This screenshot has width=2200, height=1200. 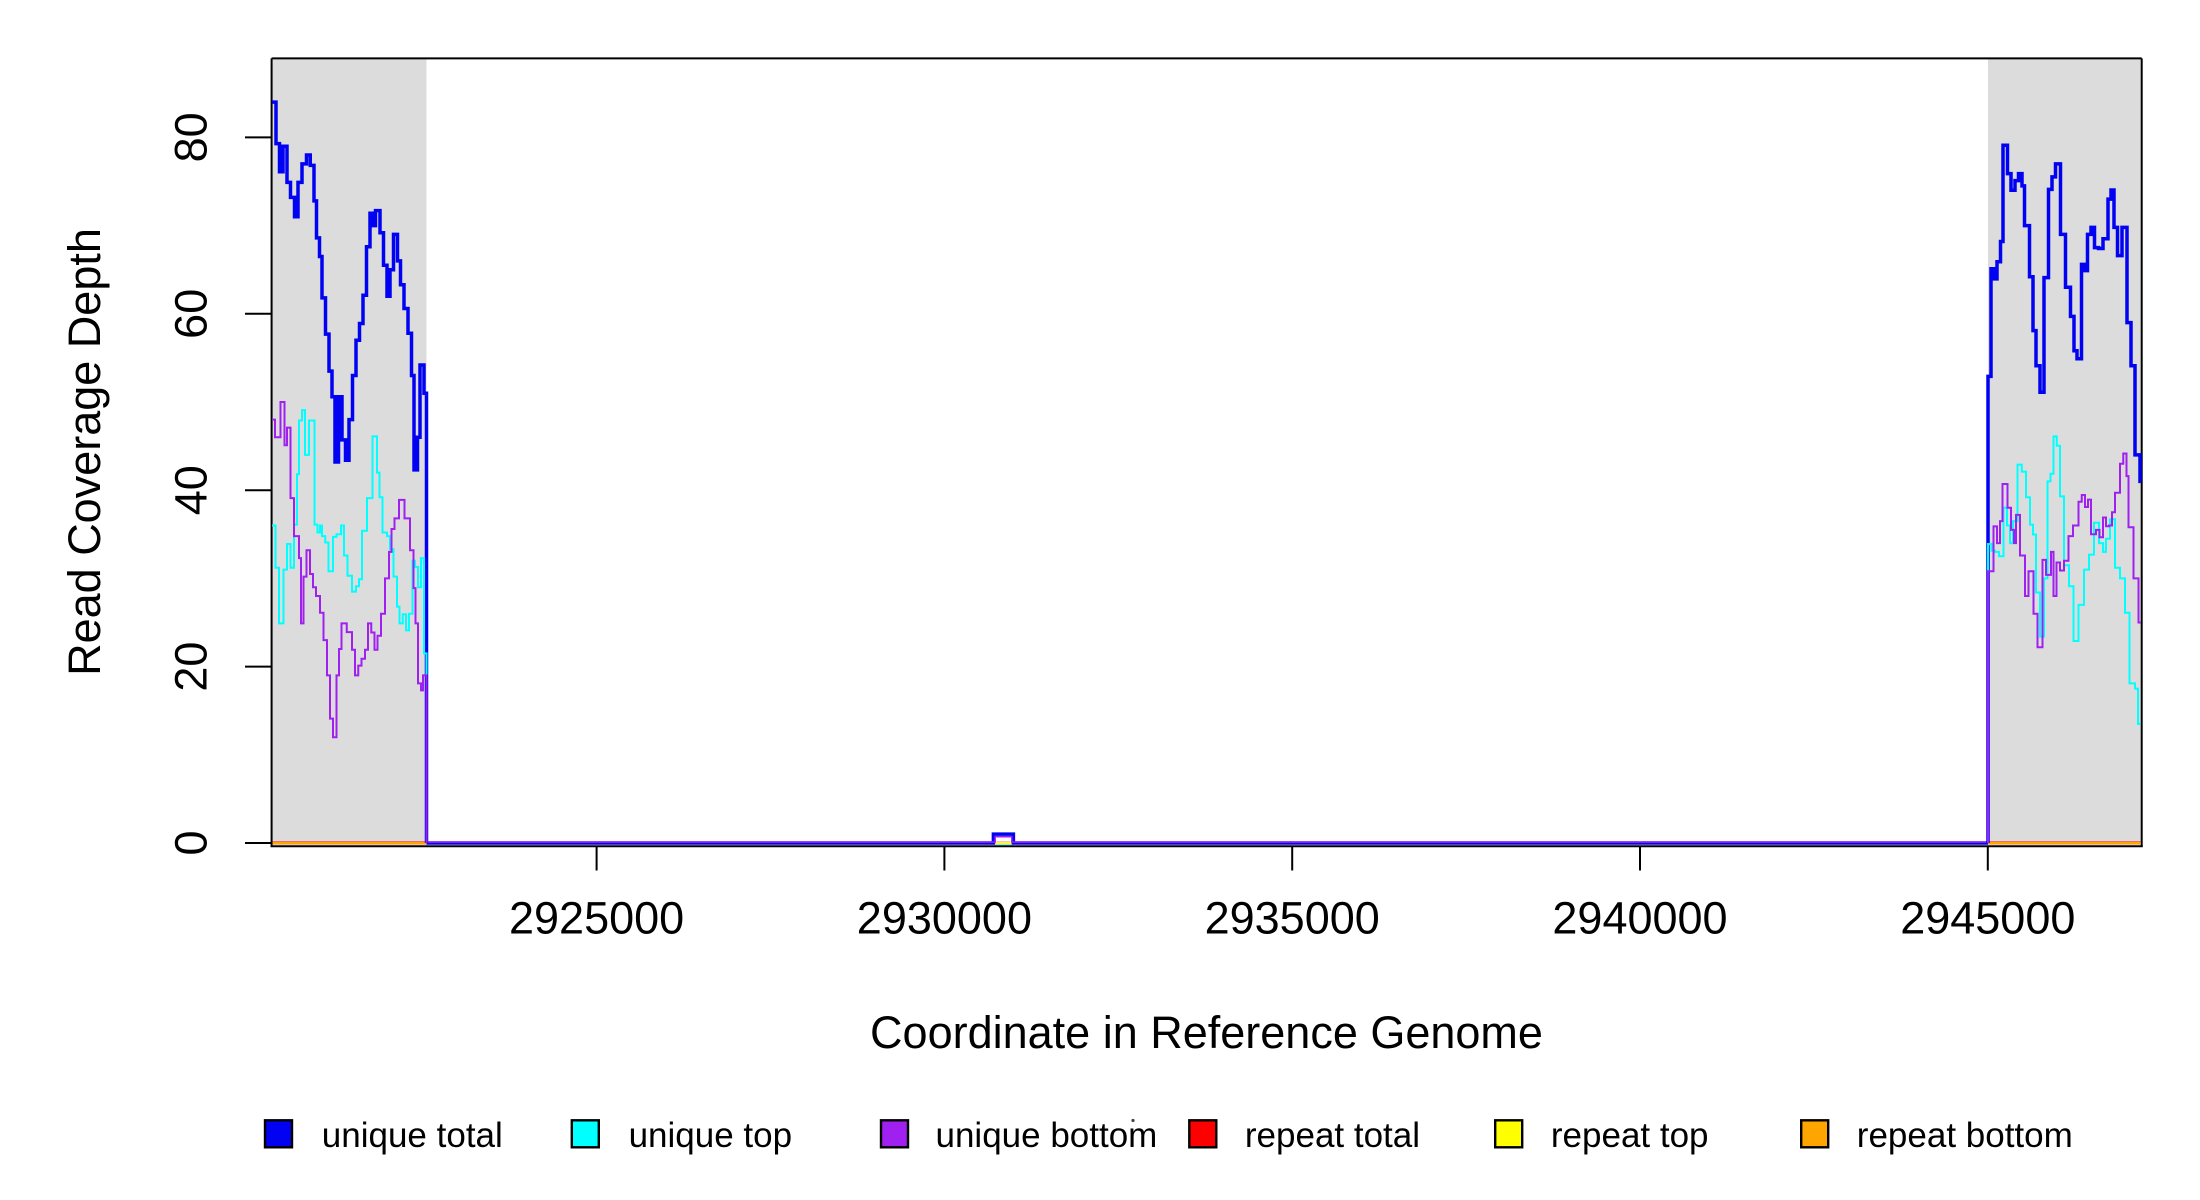 What do you see at coordinates (1987, 918) in the screenshot?
I see `svg-text: 2945000` at bounding box center [1987, 918].